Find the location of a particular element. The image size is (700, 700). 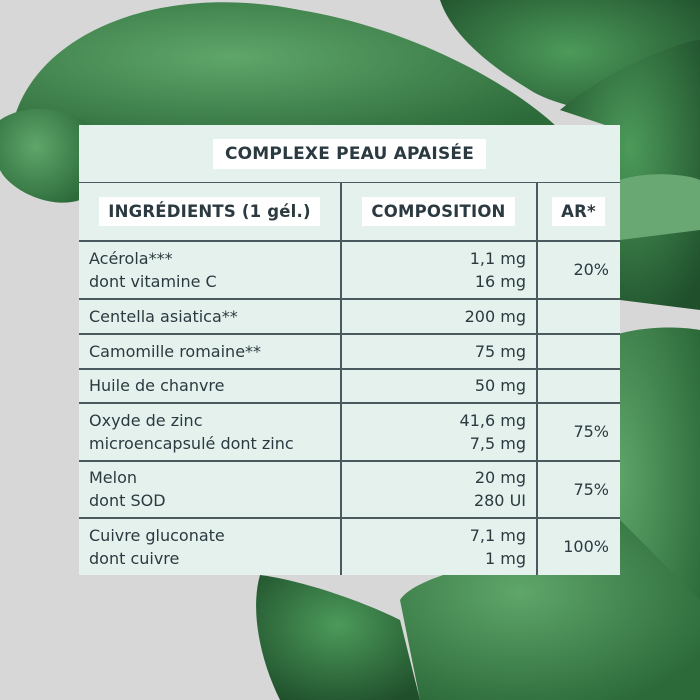

ar-value: 20% is located at coordinates (591, 269).